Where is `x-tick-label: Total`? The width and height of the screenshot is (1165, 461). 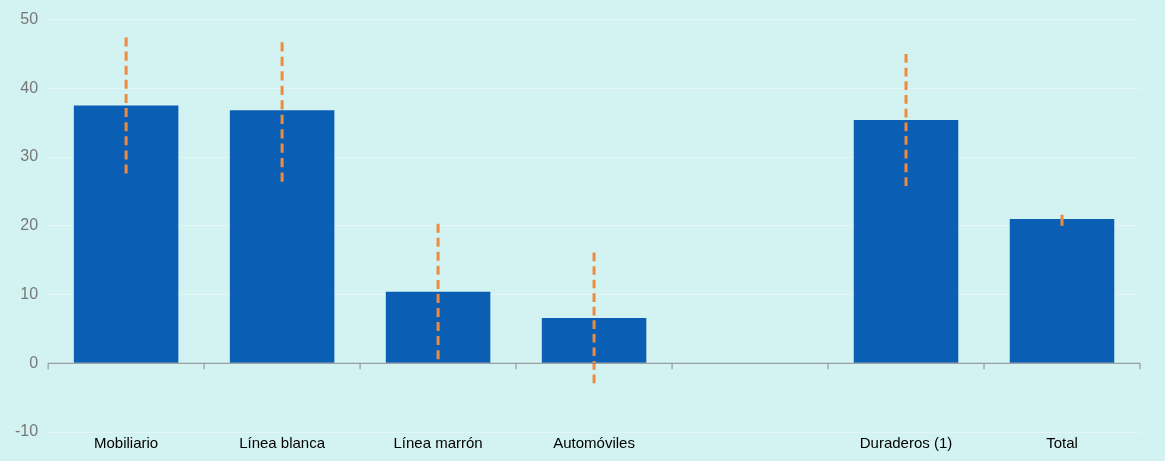 x-tick-label: Total is located at coordinates (1062, 443).